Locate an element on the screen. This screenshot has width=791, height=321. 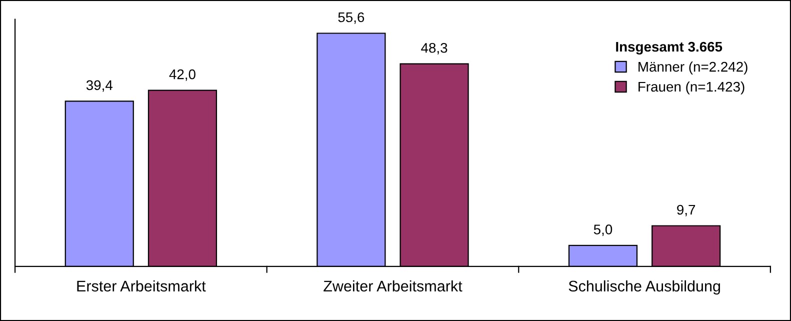
x-tick-label: Erster Arbeitsmarkt is located at coordinates (141, 286).